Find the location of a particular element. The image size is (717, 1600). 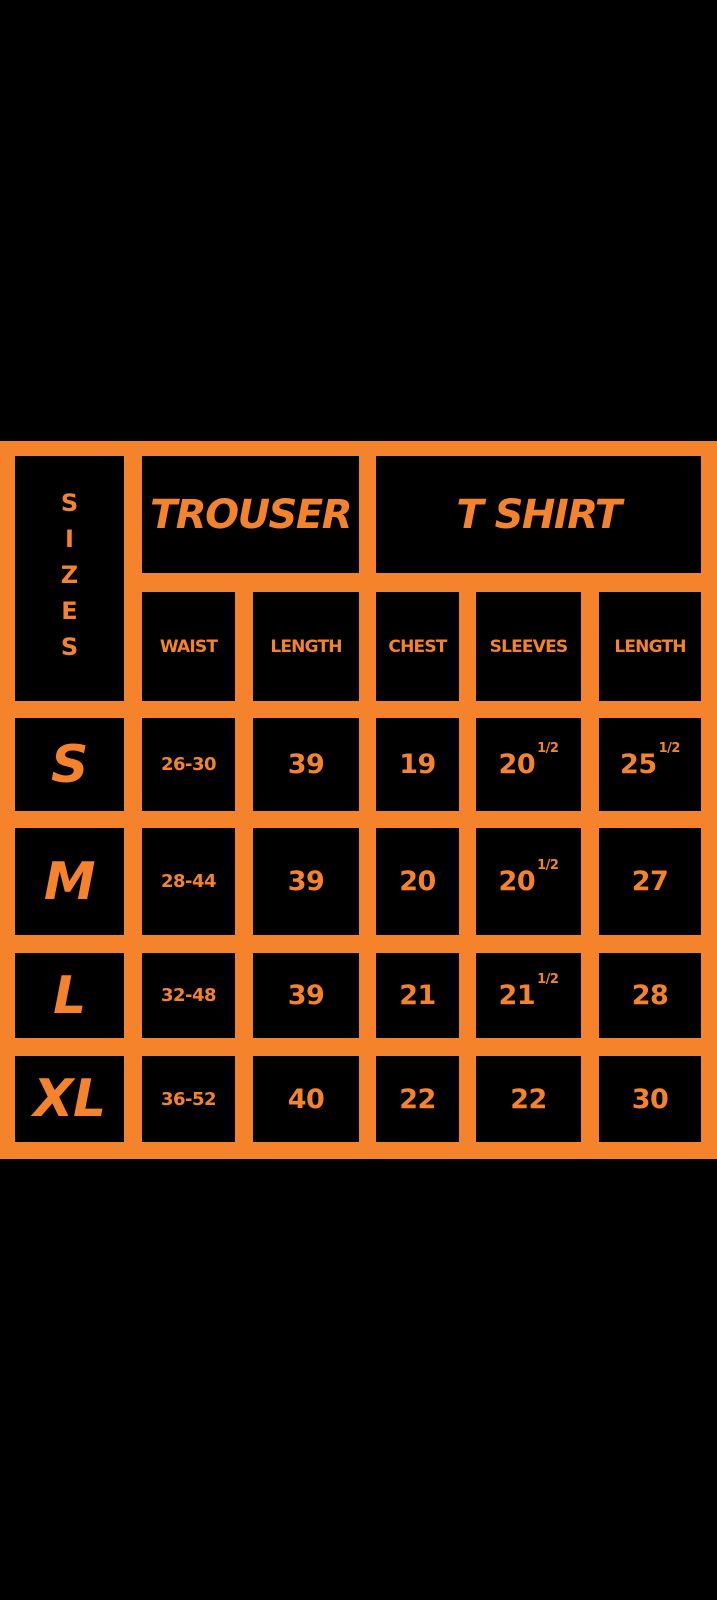

value-cell: 25 1/2 is located at coordinates (650, 764).